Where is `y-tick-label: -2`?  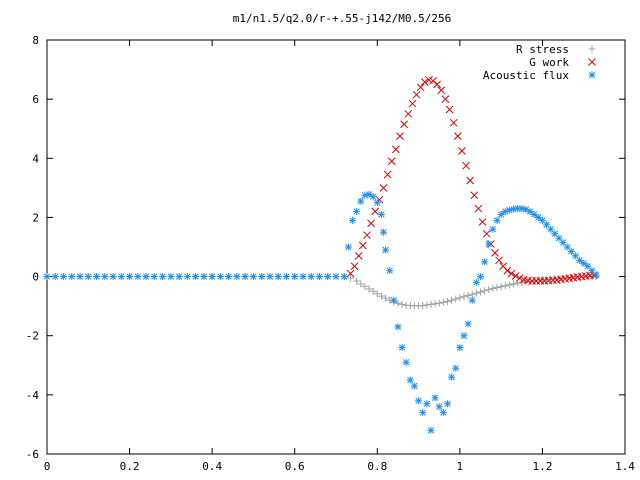 y-tick-label: -2 is located at coordinates (32, 336).